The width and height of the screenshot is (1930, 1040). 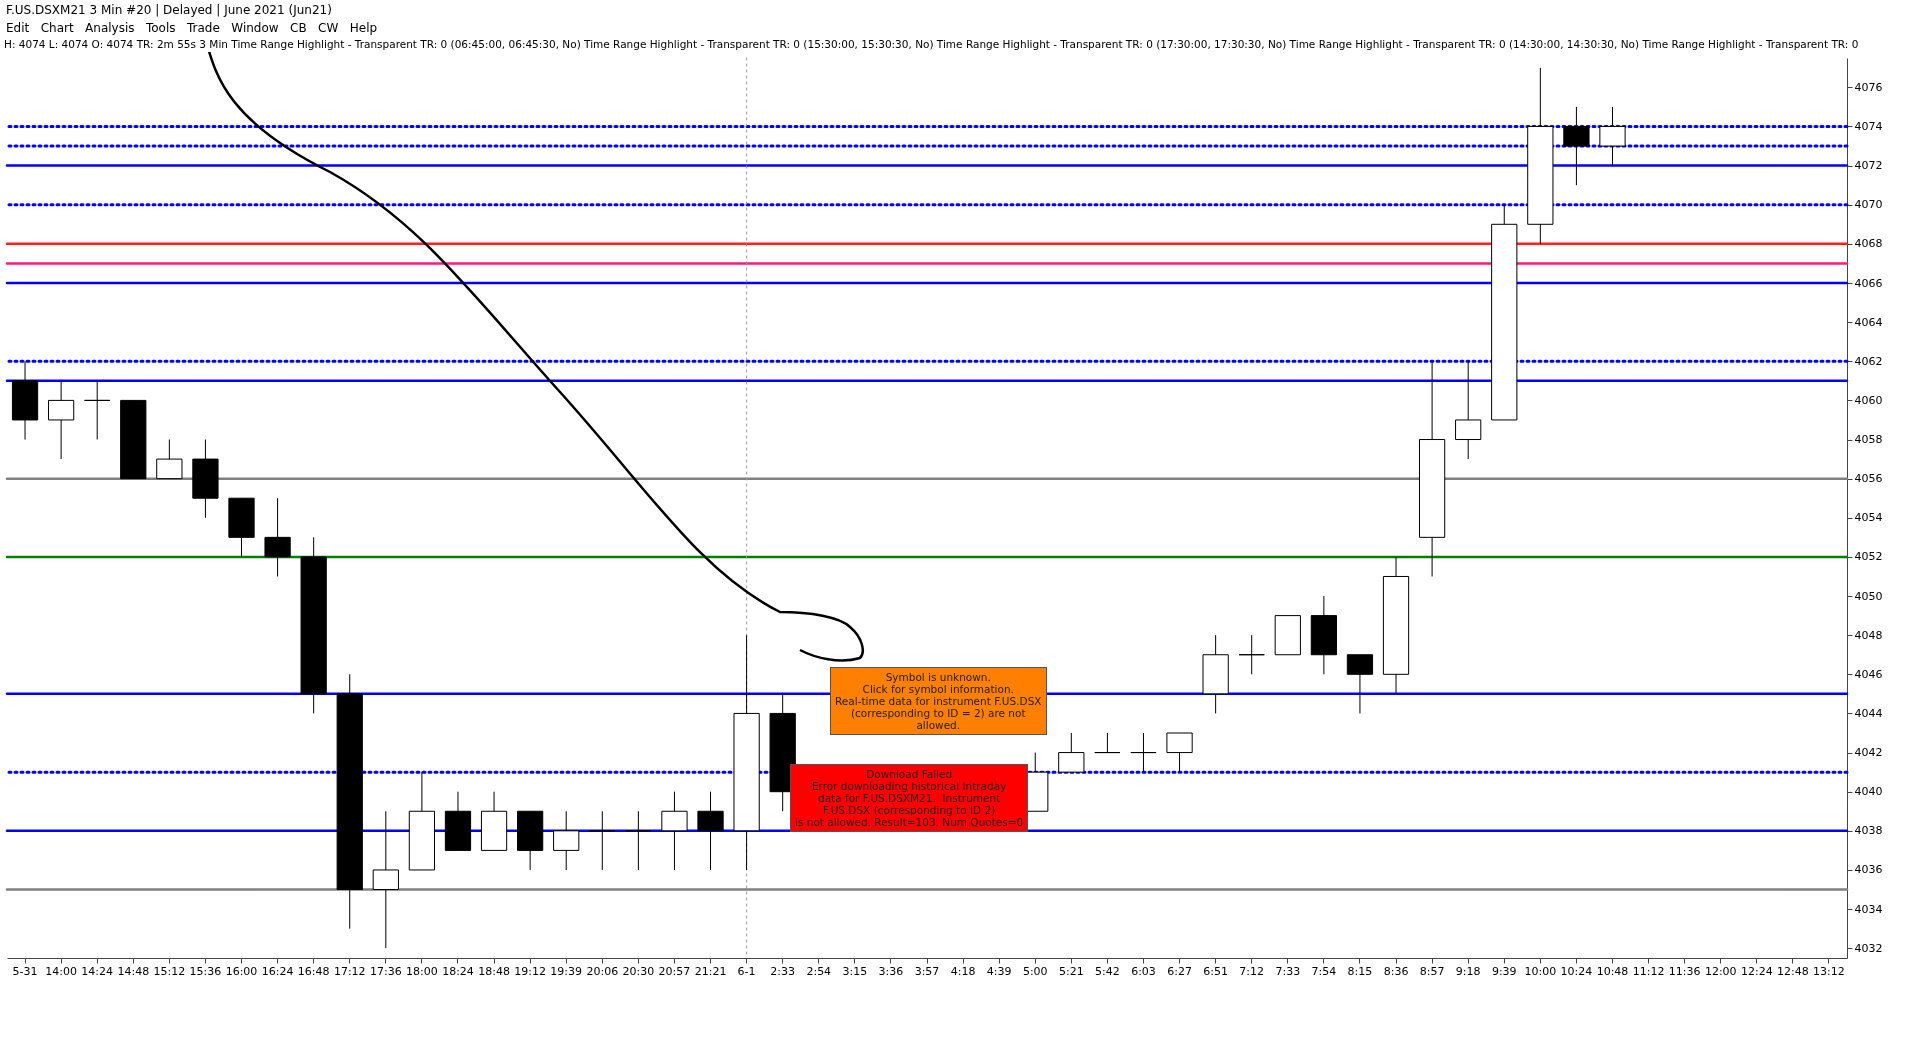 What do you see at coordinates (963, 971) in the screenshot?
I see `x-tick-label: 4:18` at bounding box center [963, 971].